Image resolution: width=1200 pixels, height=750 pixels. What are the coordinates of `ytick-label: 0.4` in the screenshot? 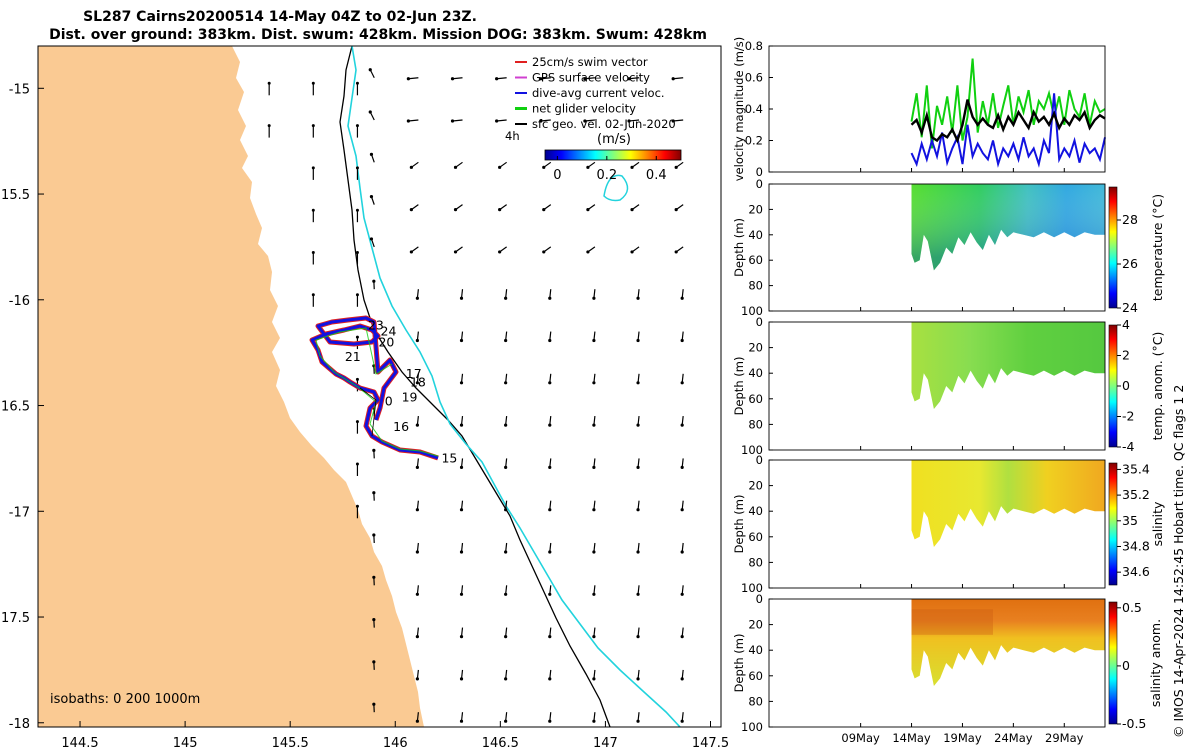 It's located at (754, 109).